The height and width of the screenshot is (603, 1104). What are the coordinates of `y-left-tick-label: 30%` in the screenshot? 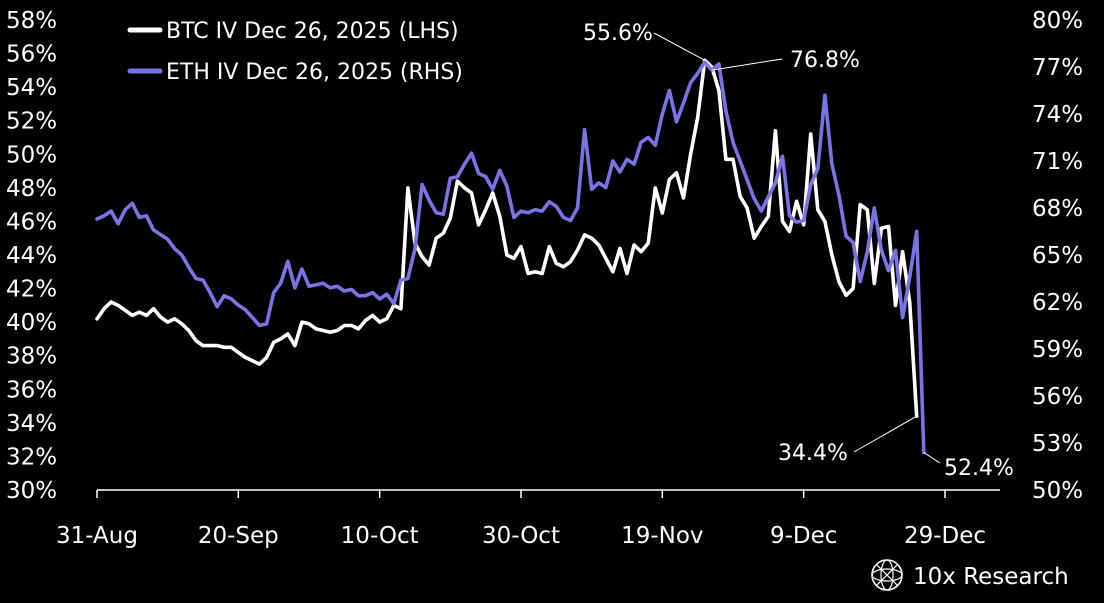 It's located at (31, 491).